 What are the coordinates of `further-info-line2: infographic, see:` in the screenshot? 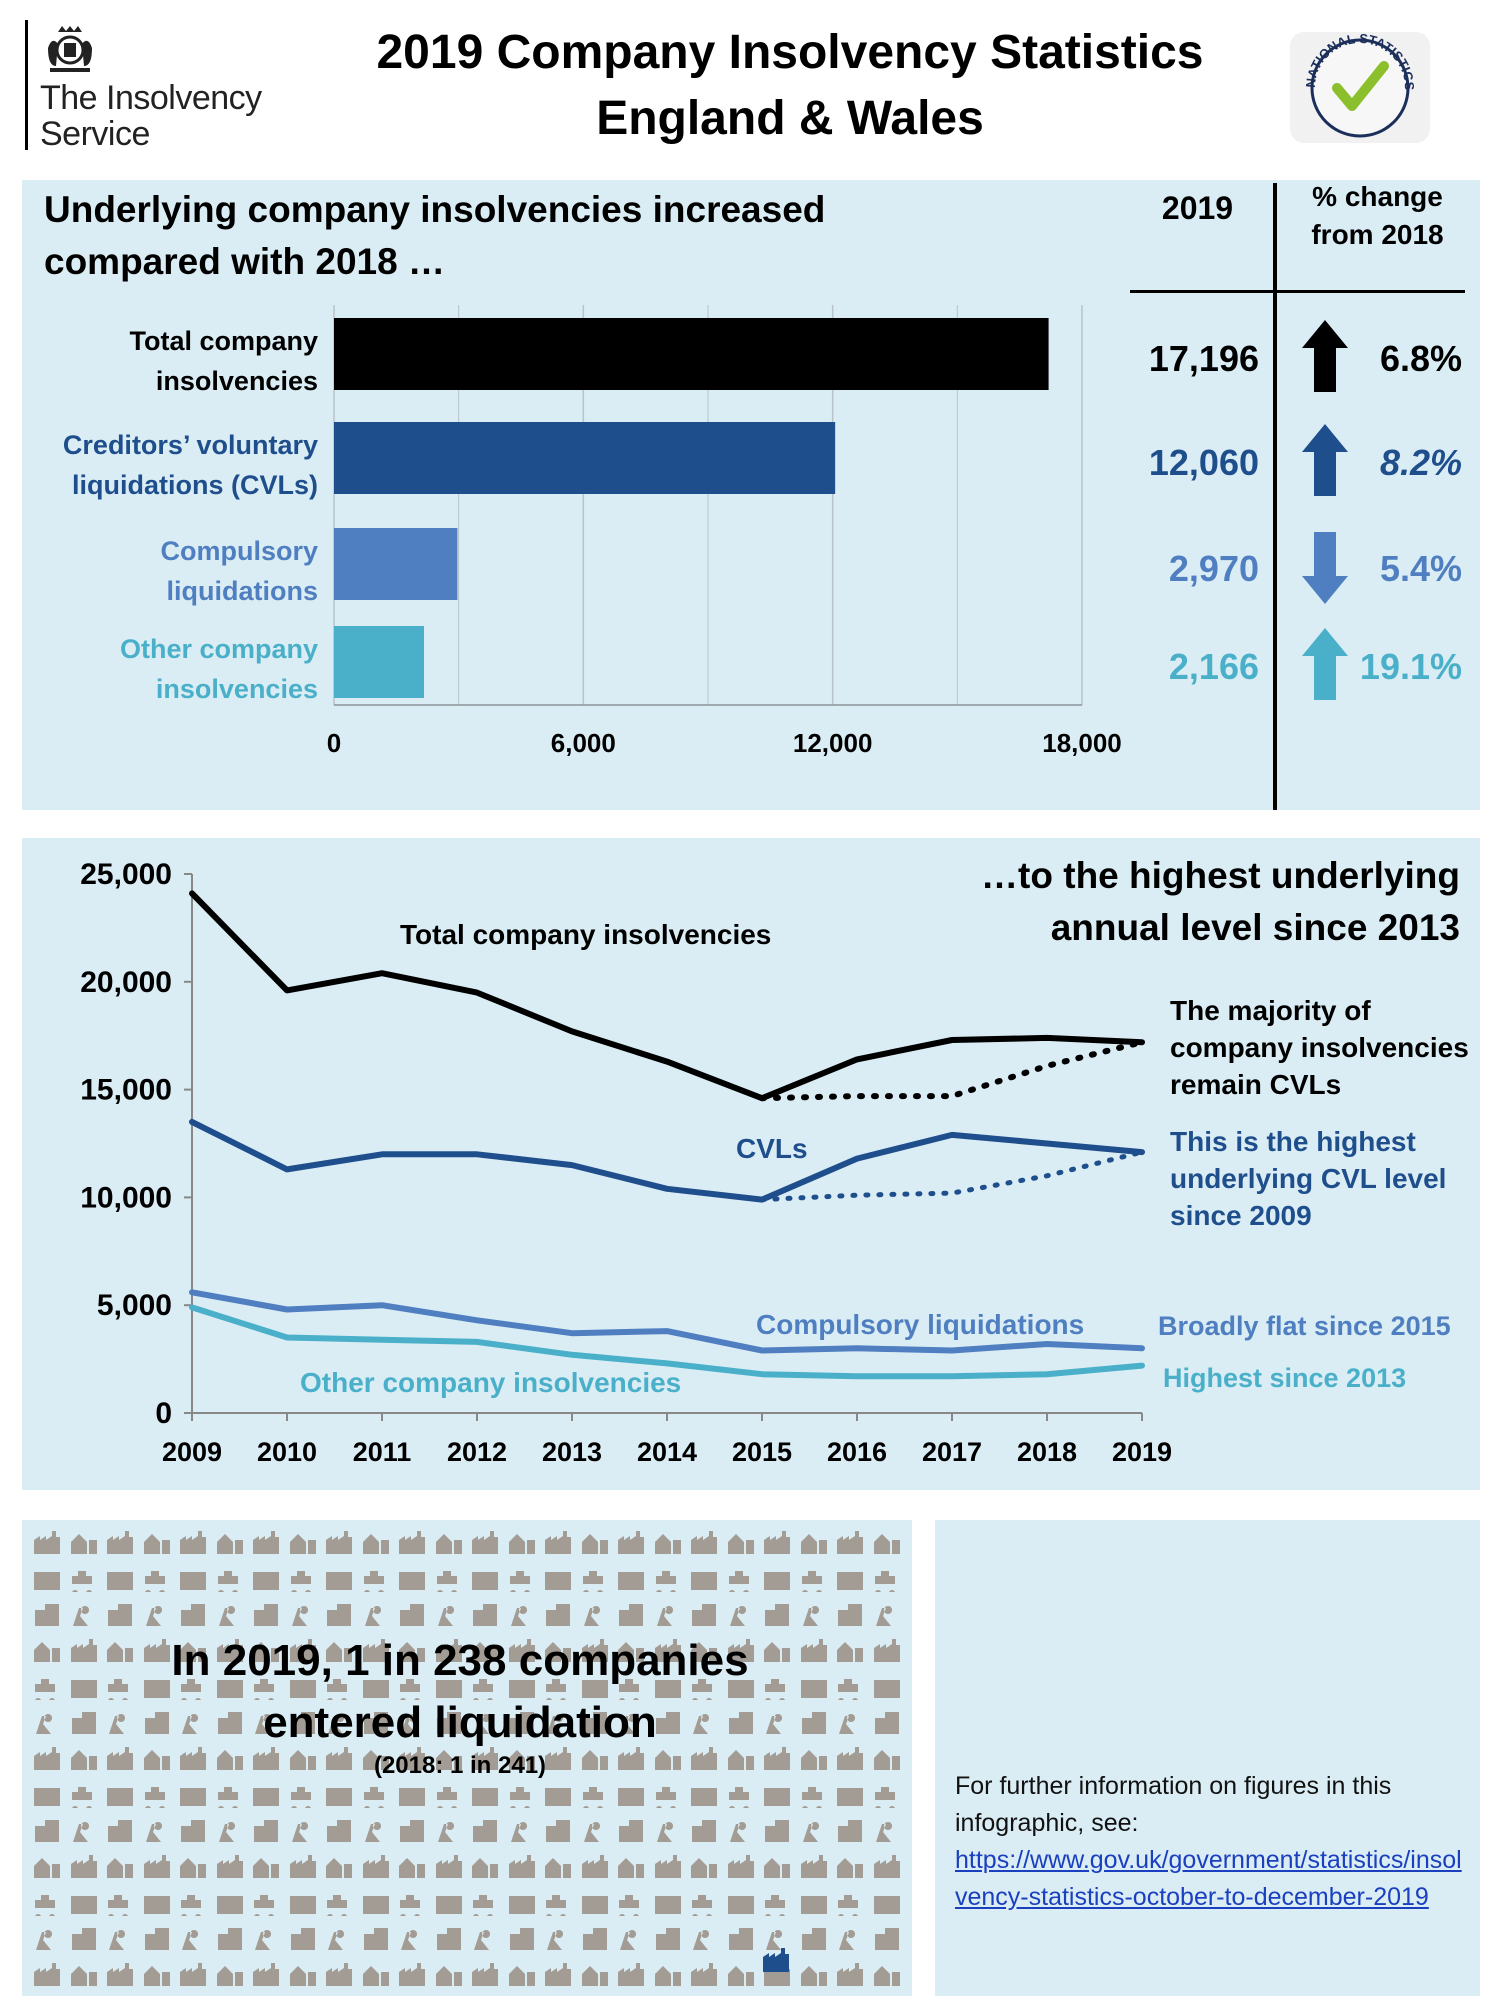 It's located at (1047, 1823).